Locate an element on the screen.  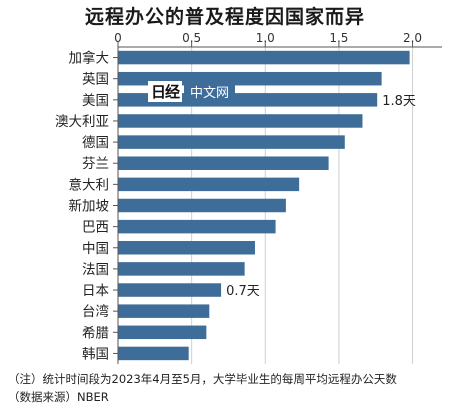
x-tick-label: 1.5 is located at coordinates (338, 38).